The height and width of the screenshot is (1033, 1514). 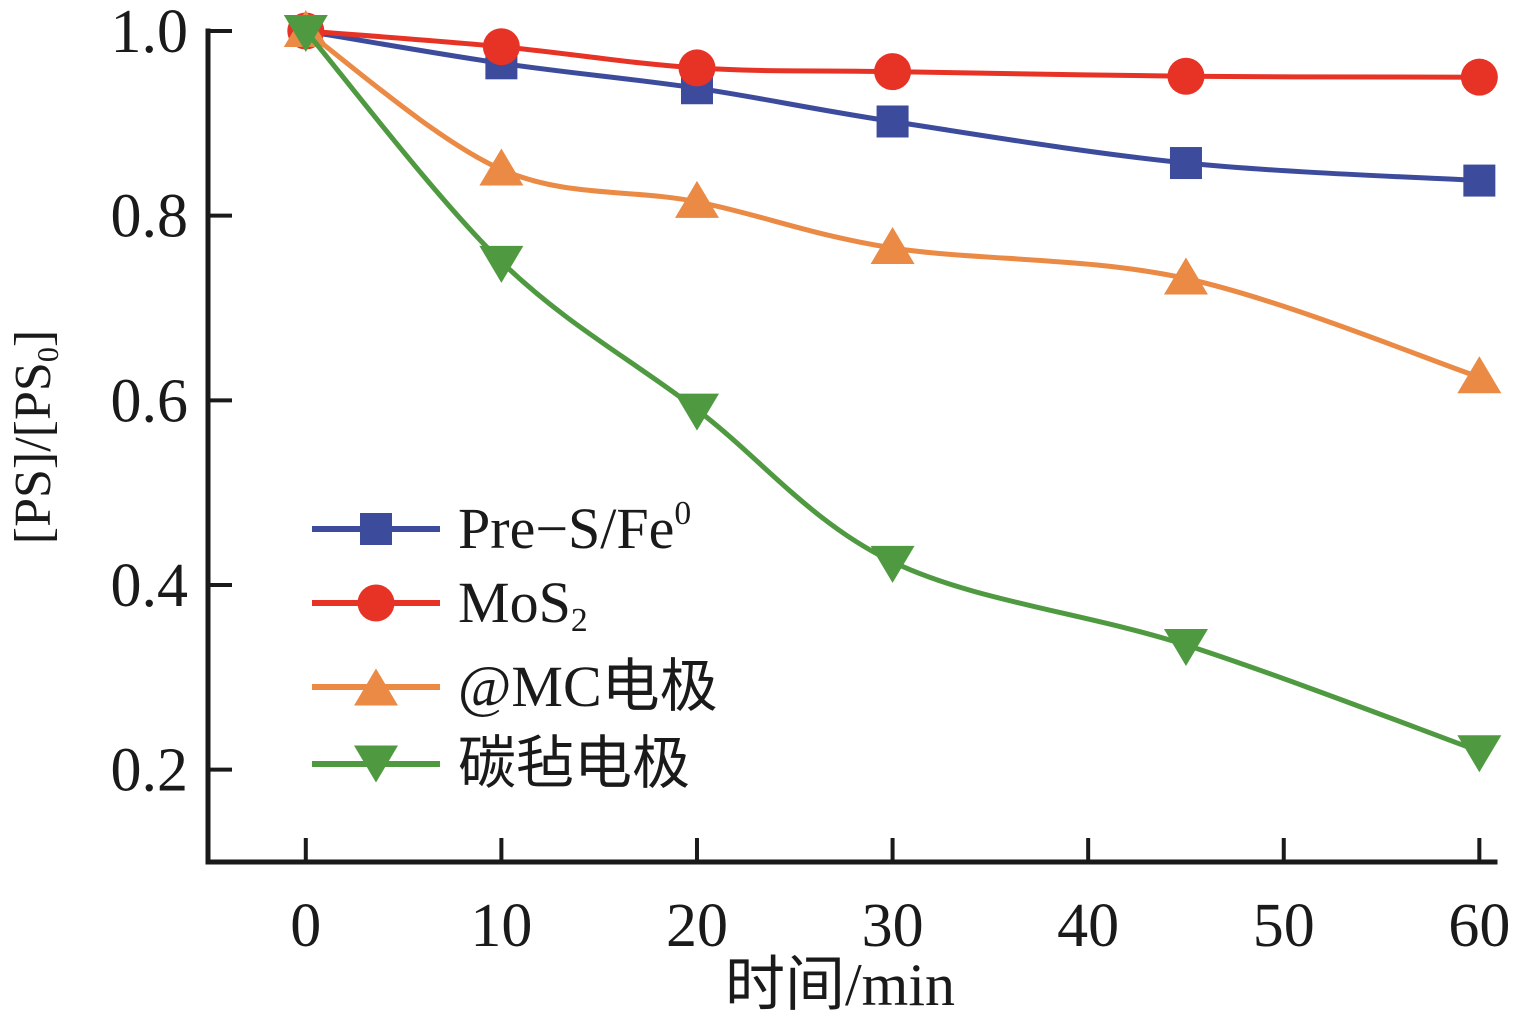 What do you see at coordinates (501, 926) in the screenshot?
I see `x-tick-label: 10` at bounding box center [501, 926].